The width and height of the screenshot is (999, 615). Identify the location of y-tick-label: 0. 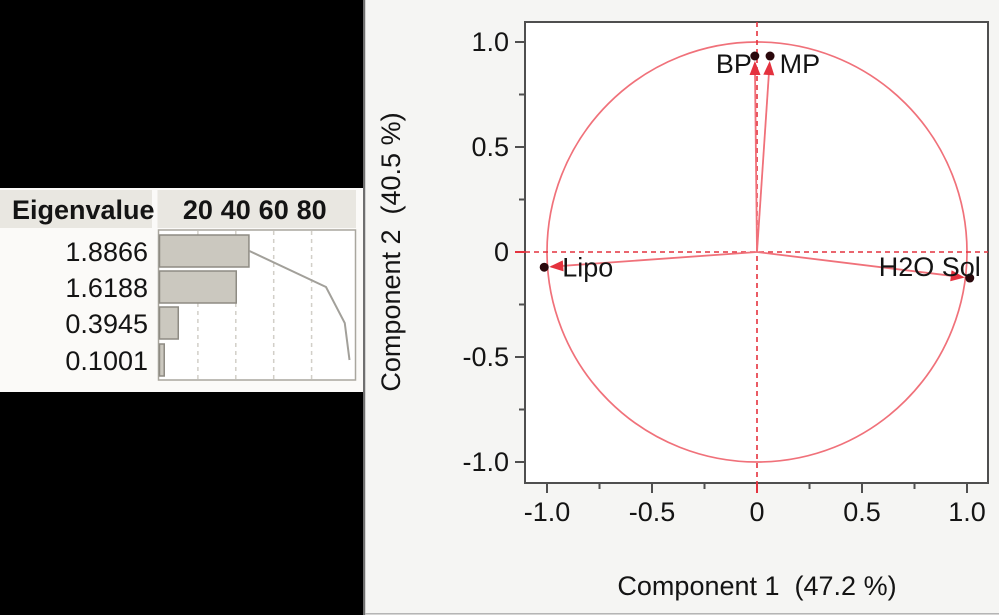
(501, 252).